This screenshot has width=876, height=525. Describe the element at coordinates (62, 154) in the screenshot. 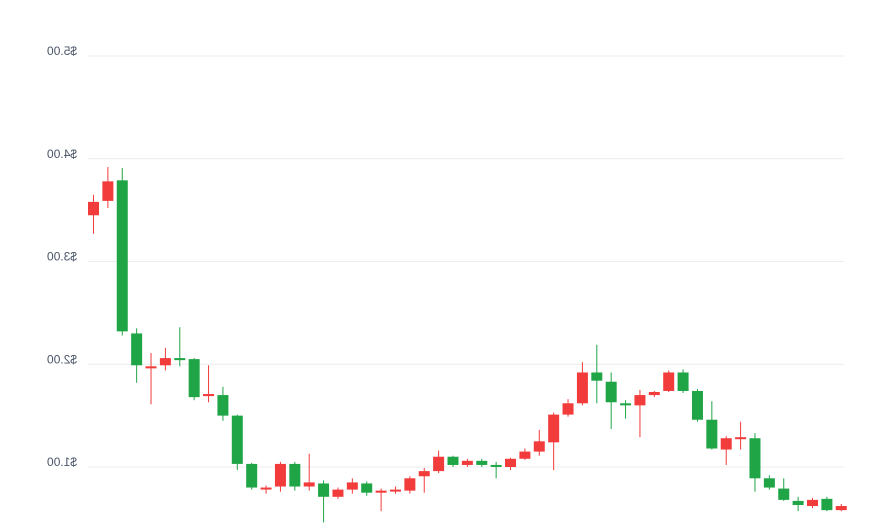

I see `y-tick-label: $4.00` at that location.